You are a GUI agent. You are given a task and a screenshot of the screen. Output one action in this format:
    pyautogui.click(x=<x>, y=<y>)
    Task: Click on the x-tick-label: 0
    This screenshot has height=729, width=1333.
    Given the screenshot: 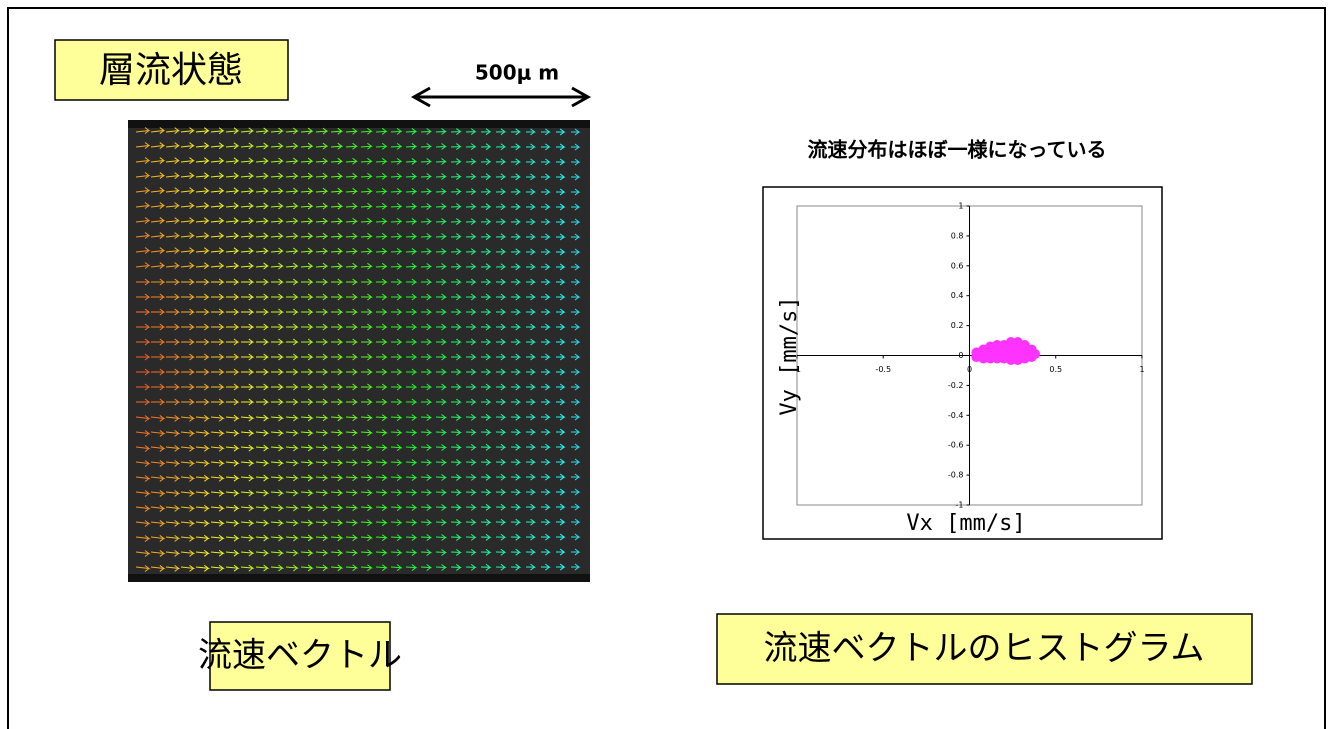 What is the action you would take?
    pyautogui.click(x=969, y=369)
    